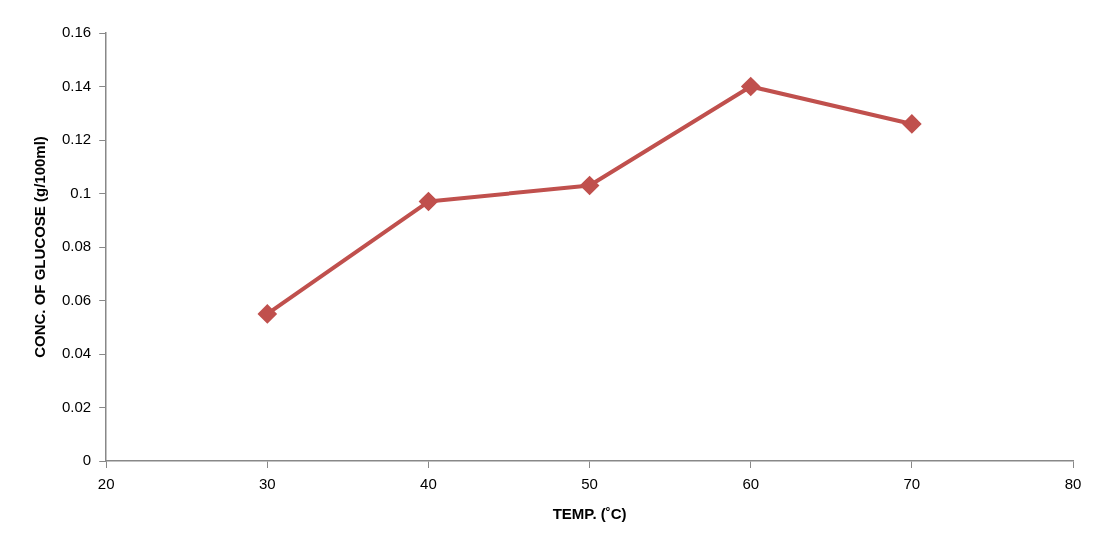  Describe the element at coordinates (76, 353) in the screenshot. I see `y-tick-label: 0.04` at that location.